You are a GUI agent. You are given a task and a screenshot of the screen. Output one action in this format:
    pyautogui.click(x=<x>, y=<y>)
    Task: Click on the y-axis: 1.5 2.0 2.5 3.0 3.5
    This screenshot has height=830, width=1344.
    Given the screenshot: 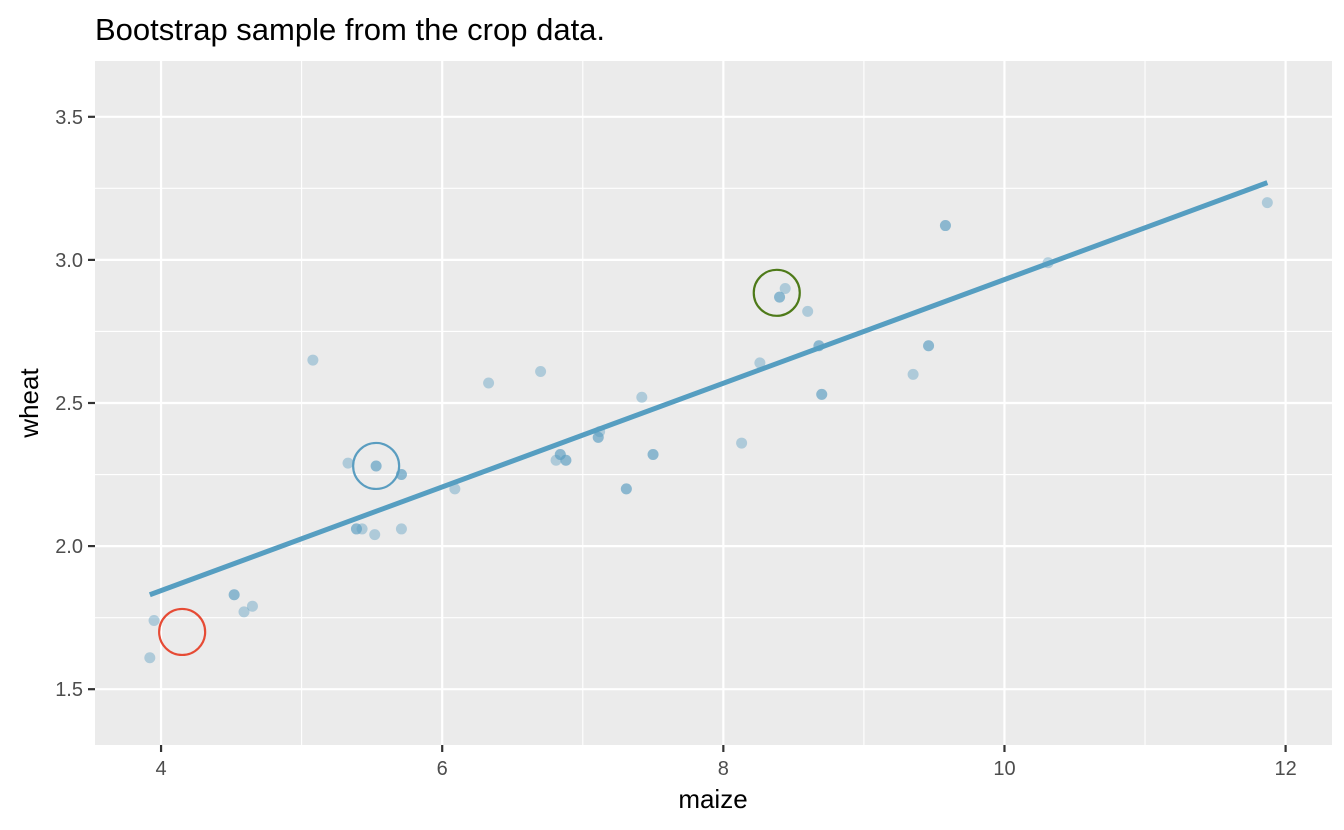 What is the action you would take?
    pyautogui.click(x=75, y=404)
    